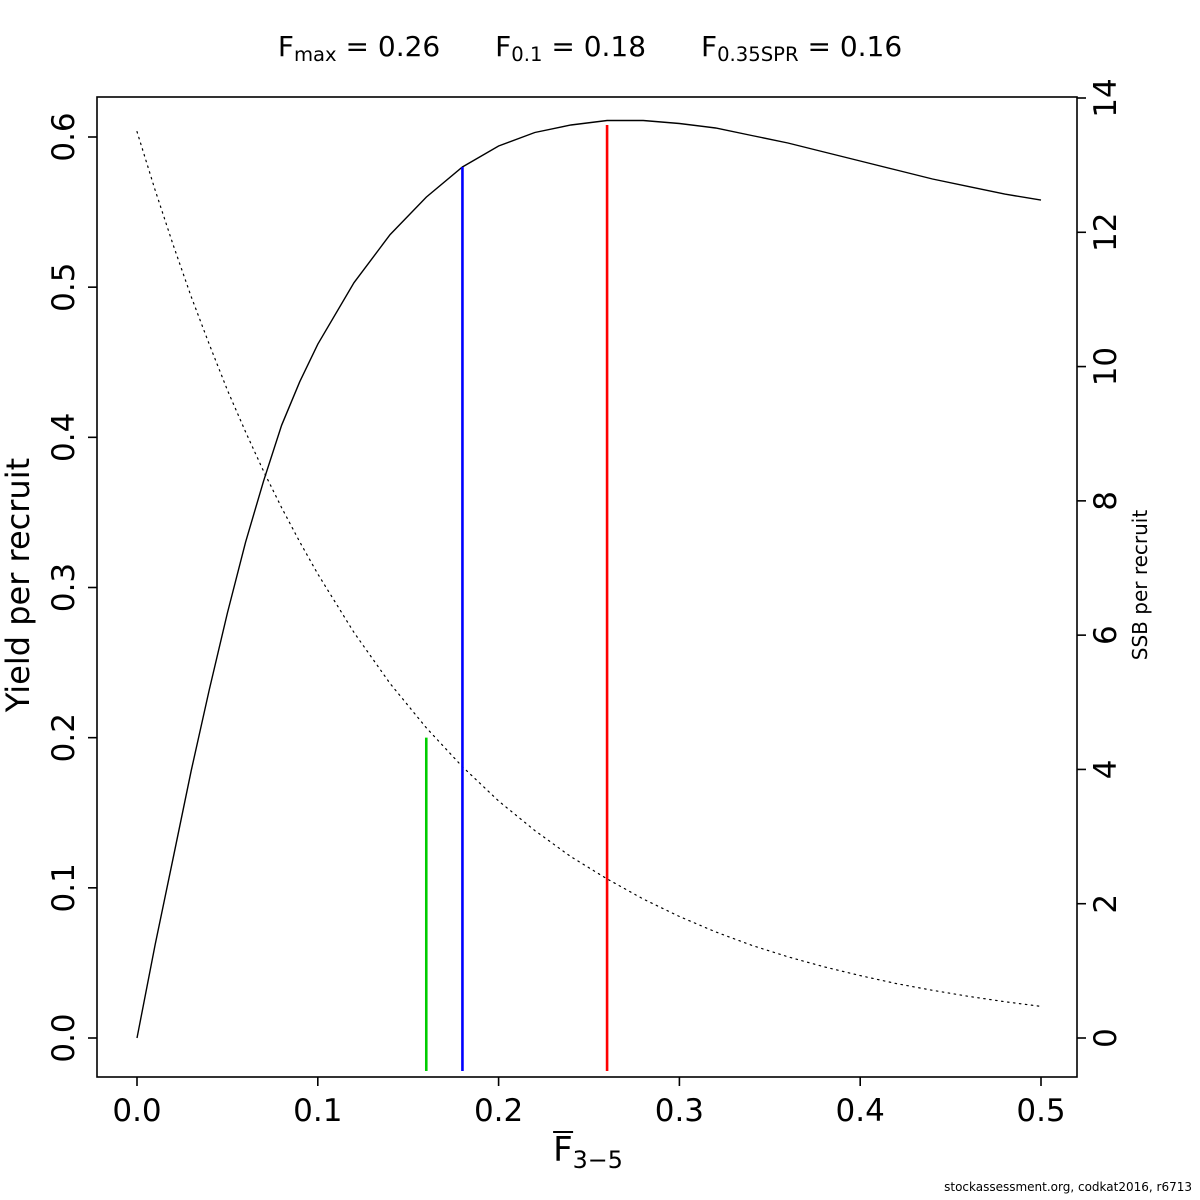 The height and width of the screenshot is (1200, 1200). I want to click on f01-sub: 0.1, so click(527, 55).